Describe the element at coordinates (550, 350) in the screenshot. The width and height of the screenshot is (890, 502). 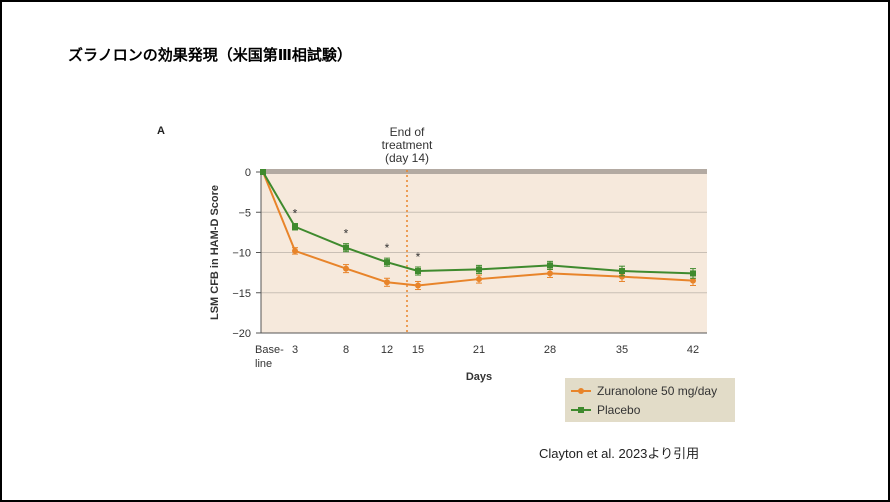
I see `x-tick-label: 28` at that location.